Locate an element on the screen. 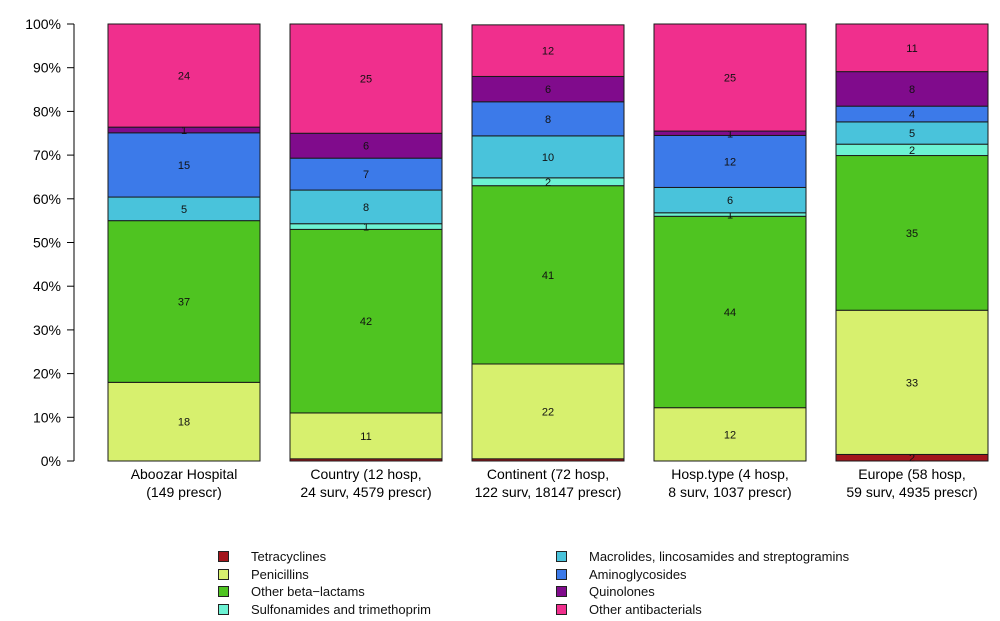 This screenshot has width=1000, height=621. legend-item: Quinolones is located at coordinates (605, 591).